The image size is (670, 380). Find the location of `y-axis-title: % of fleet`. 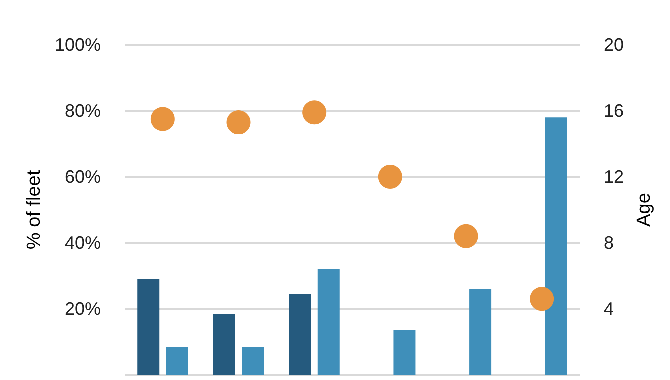

y-axis-title: % of fleet is located at coordinates (35, 210).